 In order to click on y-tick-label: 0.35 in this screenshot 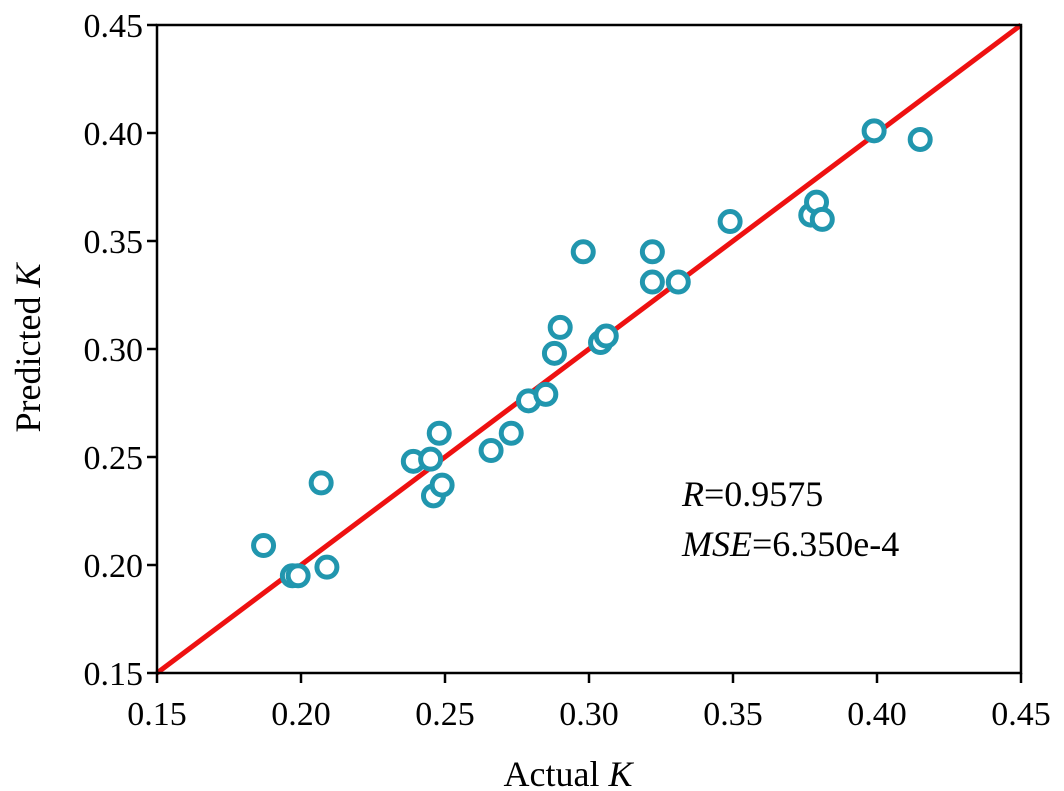, I will do `click(114, 242)`.